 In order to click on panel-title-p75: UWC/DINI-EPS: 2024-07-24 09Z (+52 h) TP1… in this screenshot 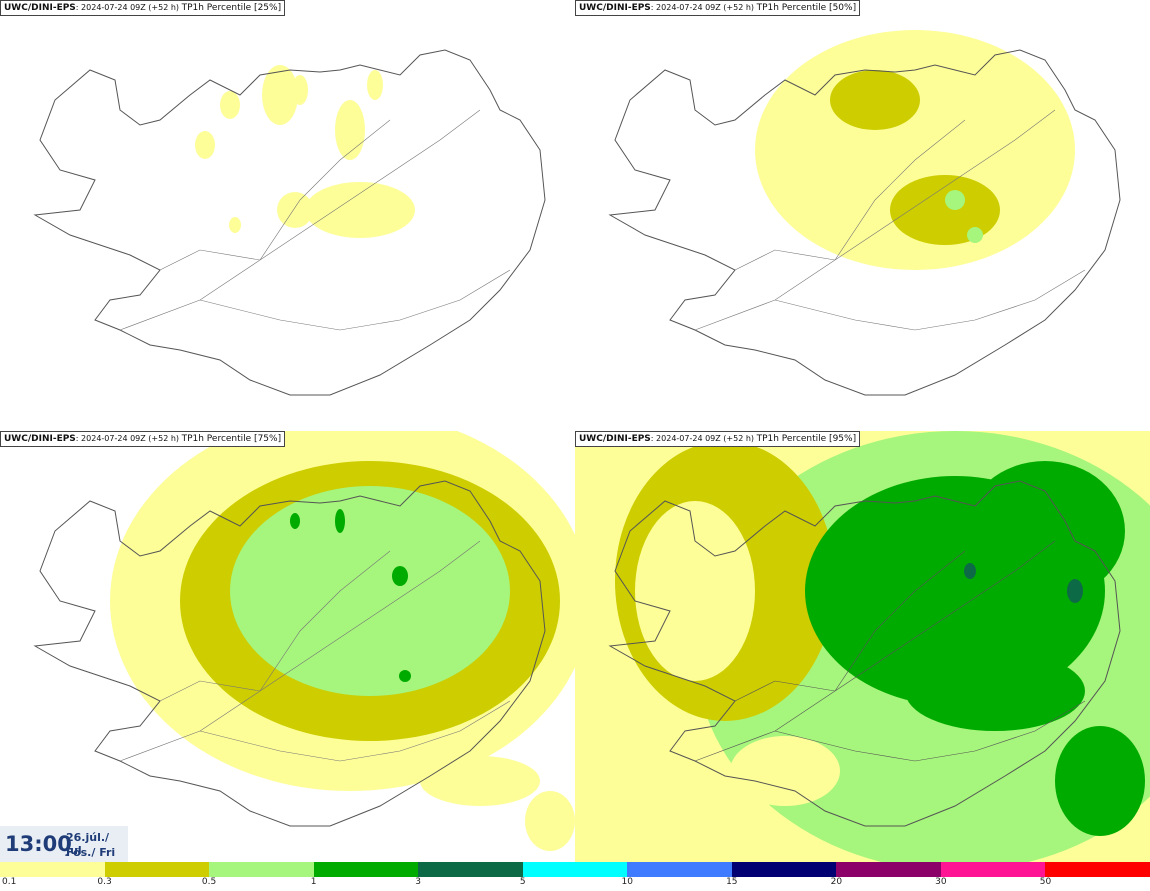, I will do `click(143, 439)`.